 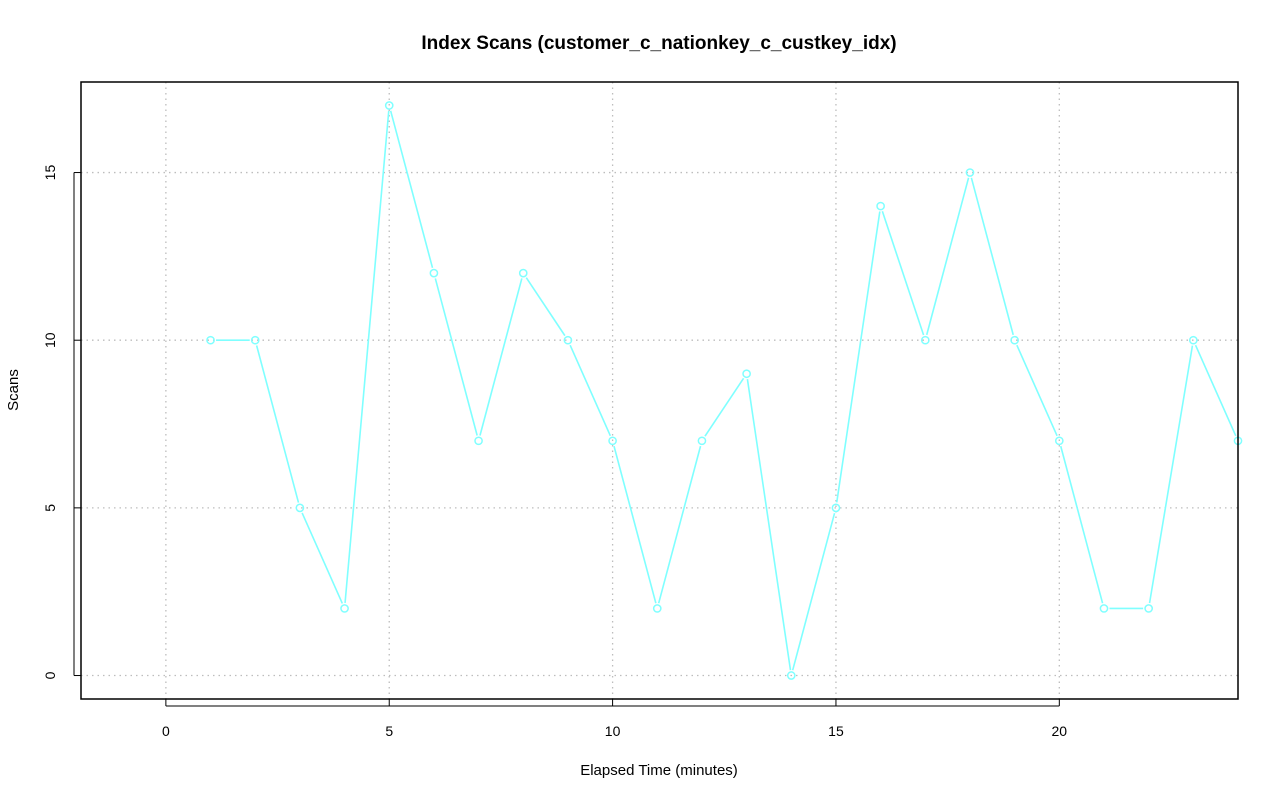 I want to click on y-tick-label: 0, so click(x=50, y=675).